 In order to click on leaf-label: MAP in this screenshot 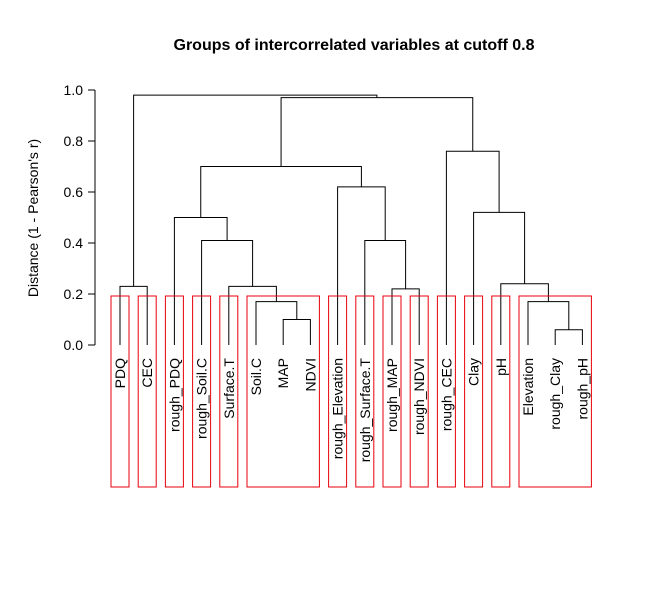, I will do `click(283, 373)`.